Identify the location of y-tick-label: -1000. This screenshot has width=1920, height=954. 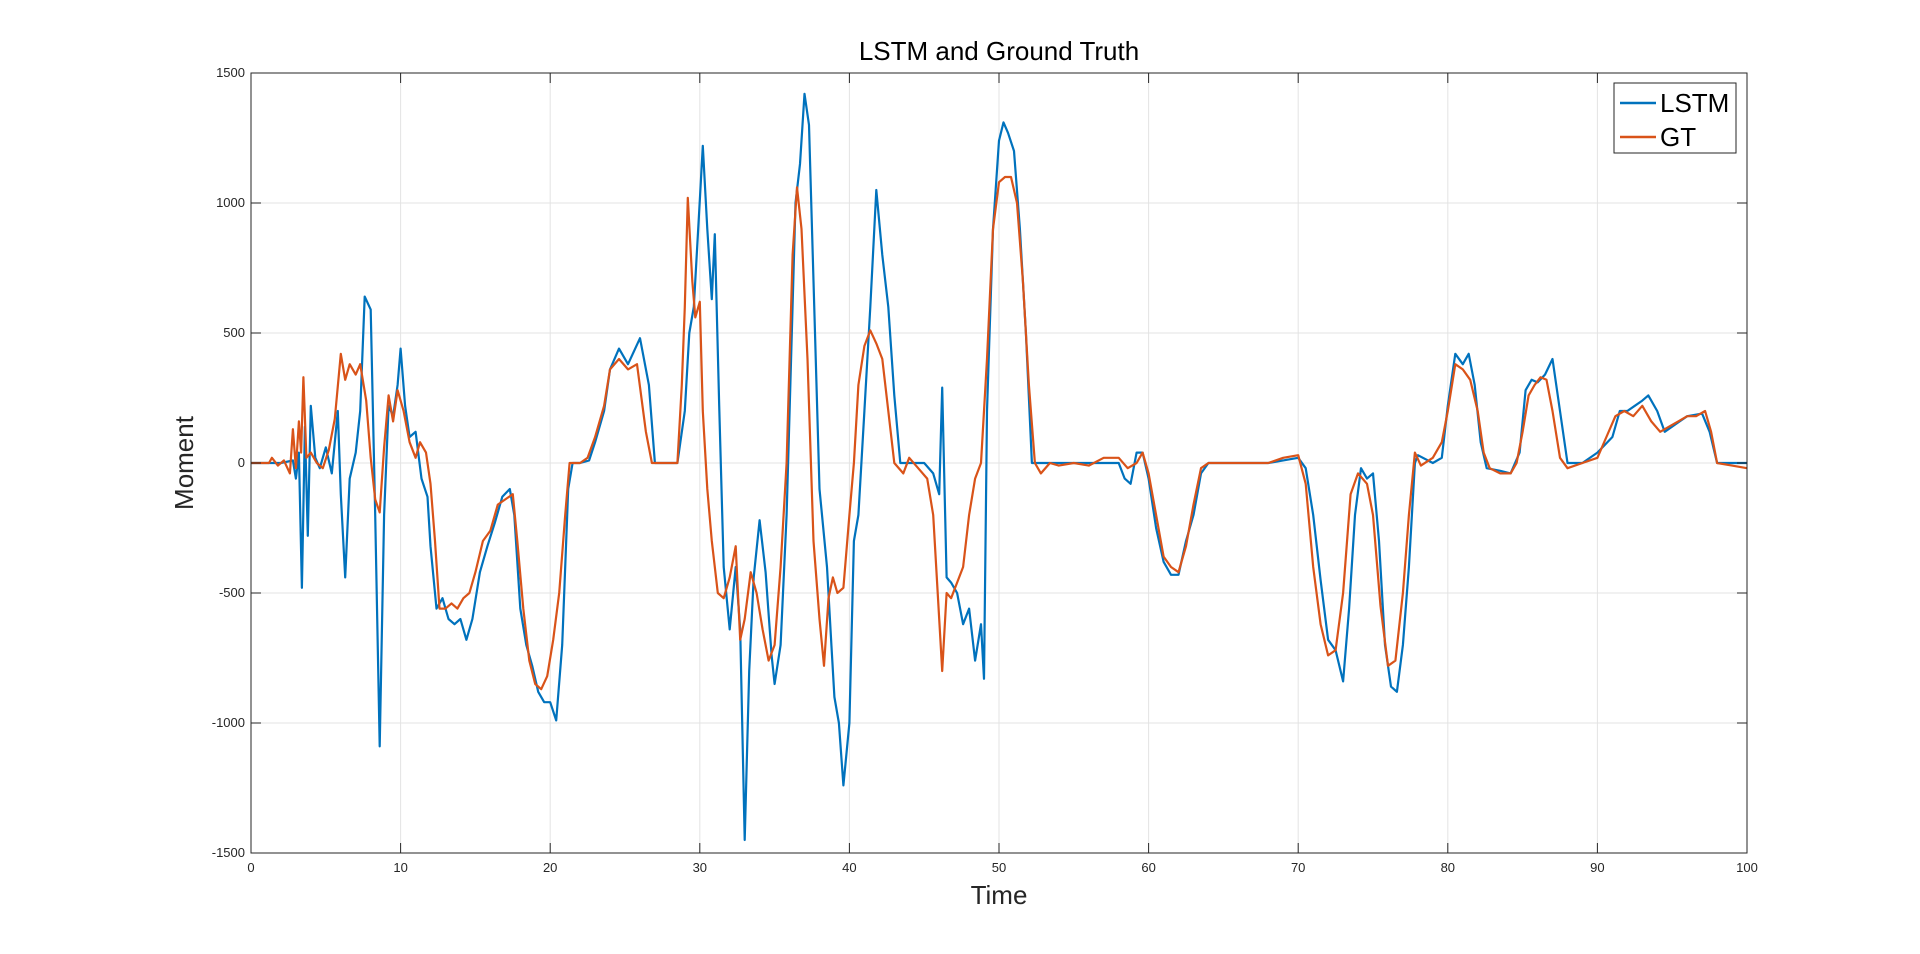
(228, 722).